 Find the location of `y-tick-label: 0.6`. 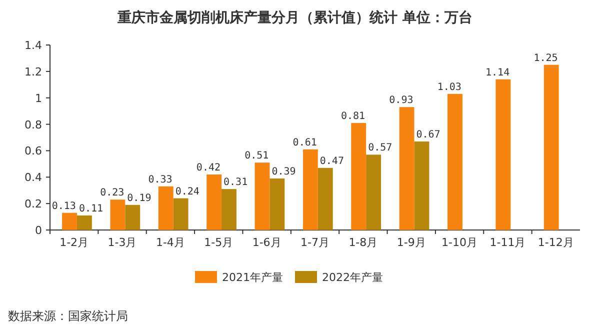

y-tick-label: 0.6 is located at coordinates (33, 151).